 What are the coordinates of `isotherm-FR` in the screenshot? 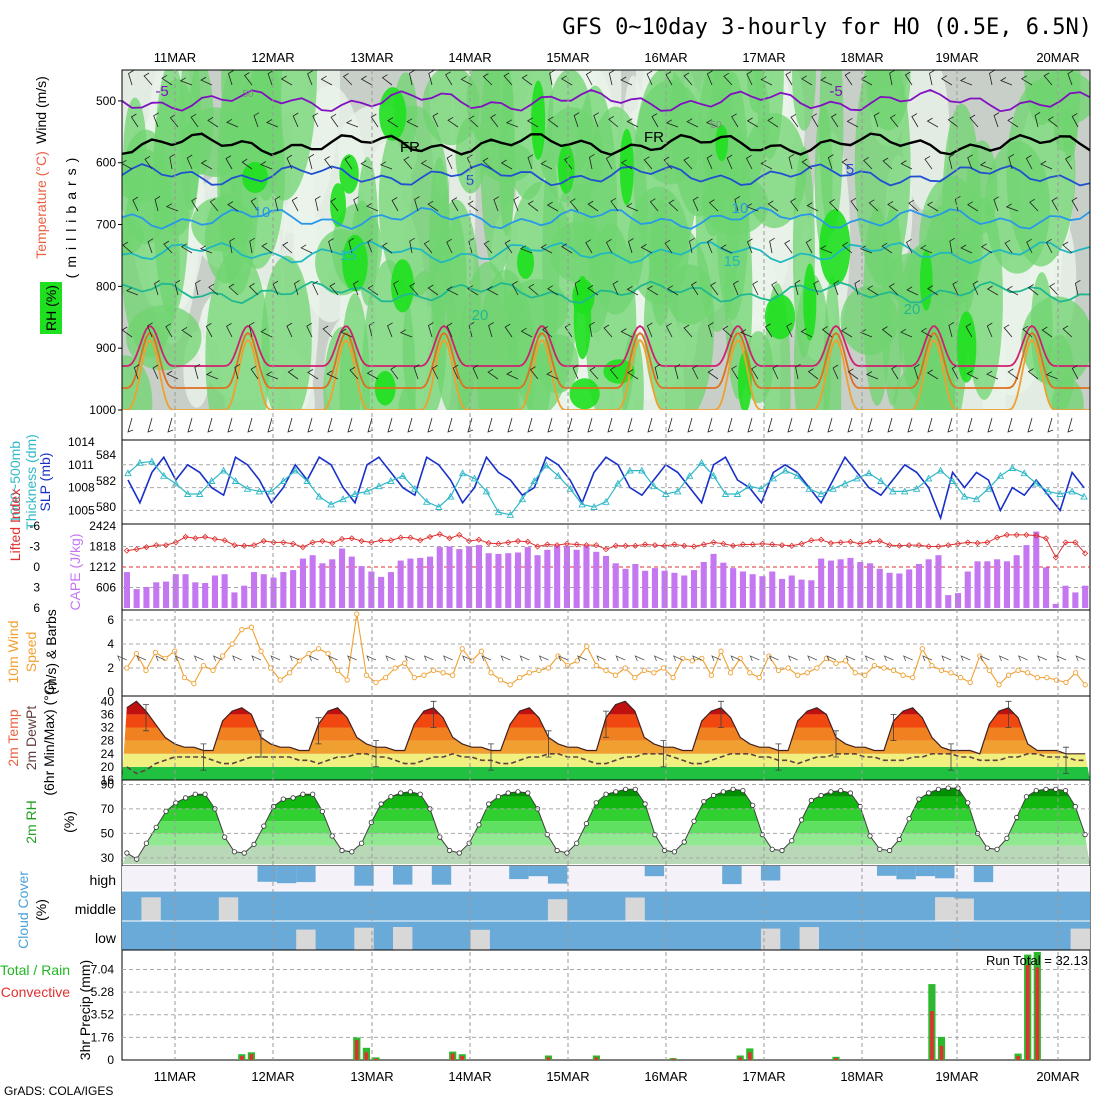 It's located at (606, 144).